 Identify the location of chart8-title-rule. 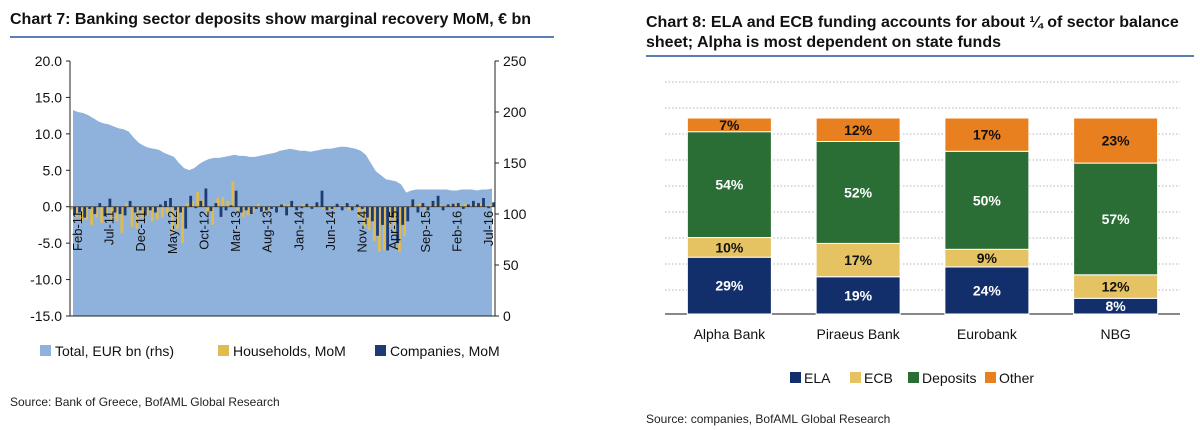
(920, 56).